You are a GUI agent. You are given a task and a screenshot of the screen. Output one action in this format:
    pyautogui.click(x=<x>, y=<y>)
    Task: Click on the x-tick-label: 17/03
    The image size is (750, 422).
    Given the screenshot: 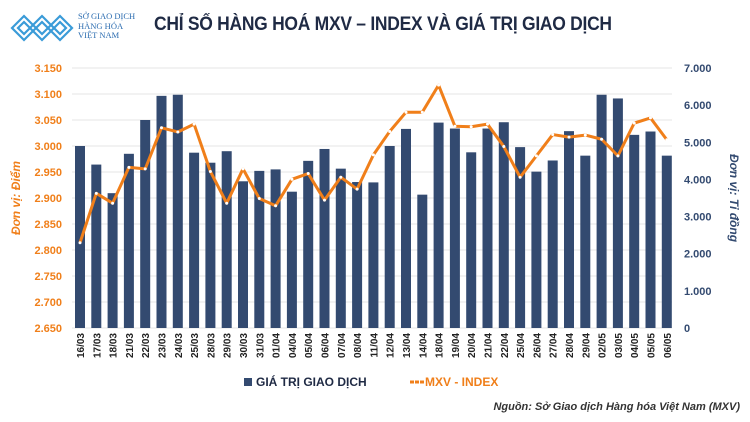 What is the action you would take?
    pyautogui.click(x=97, y=345)
    